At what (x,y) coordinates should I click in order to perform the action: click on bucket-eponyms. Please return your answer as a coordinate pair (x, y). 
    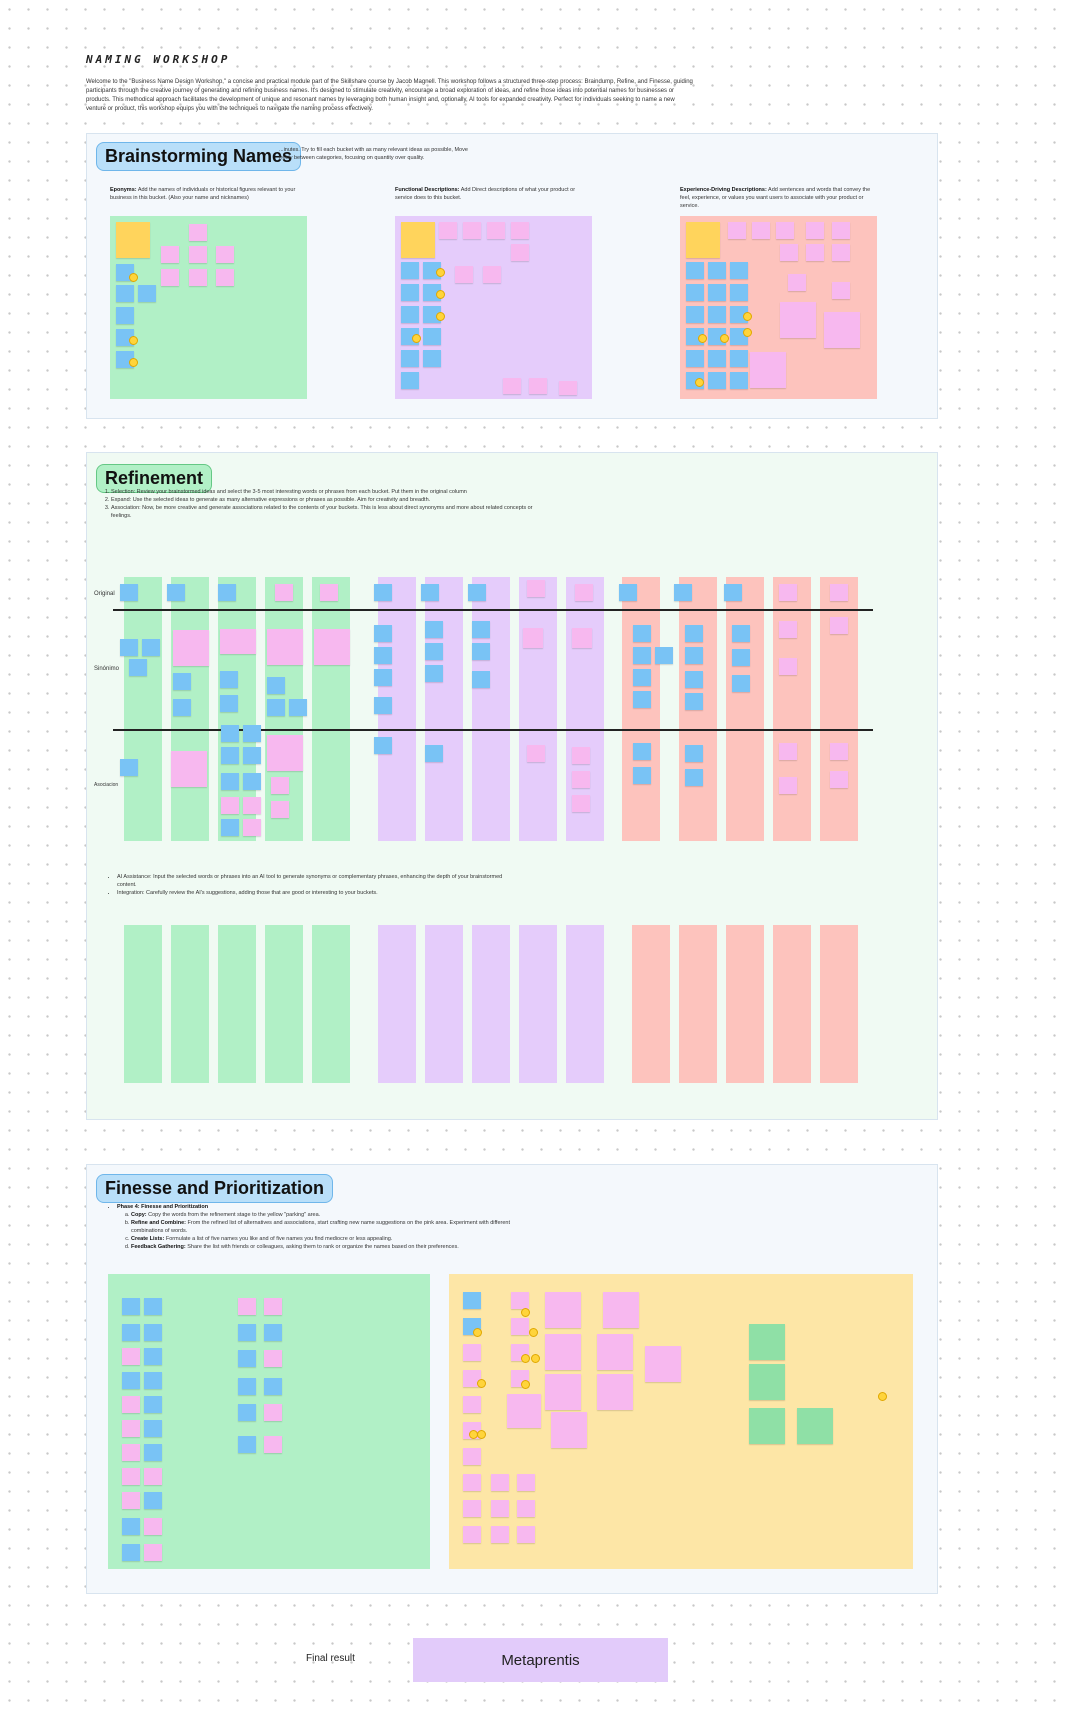
    Looking at the image, I should click on (208, 307).